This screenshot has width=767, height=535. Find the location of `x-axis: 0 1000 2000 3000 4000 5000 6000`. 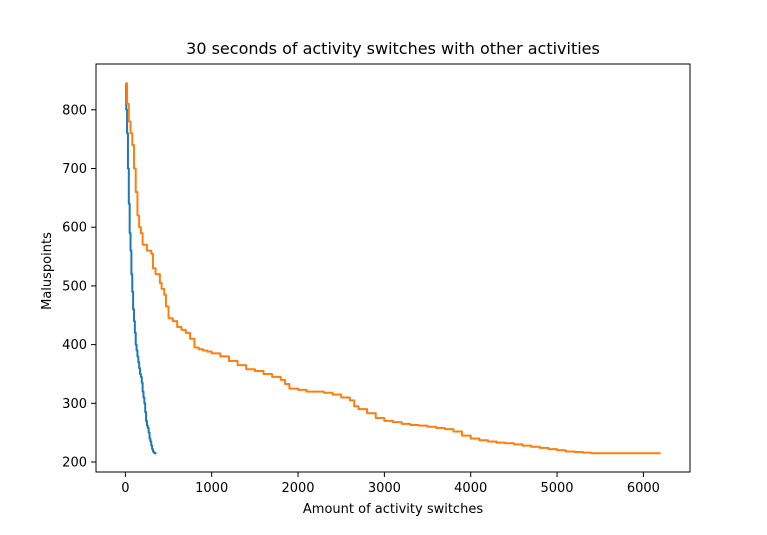

x-axis: 0 1000 2000 3000 4000 5000 6000 is located at coordinates (390, 484).